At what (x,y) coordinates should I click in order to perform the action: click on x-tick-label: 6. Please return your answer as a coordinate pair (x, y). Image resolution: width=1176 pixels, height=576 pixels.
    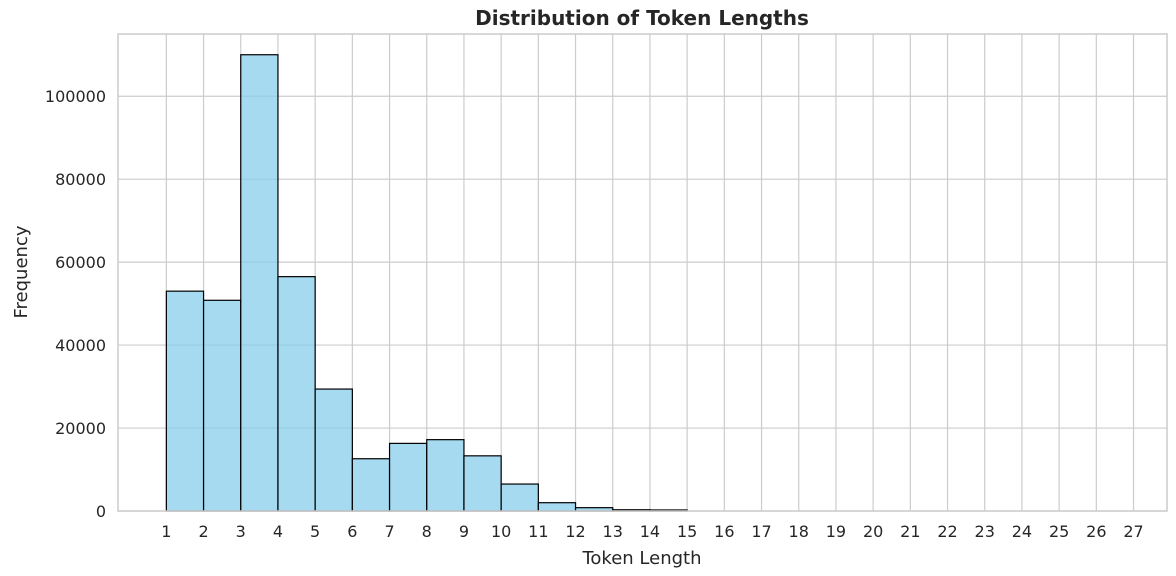
    Looking at the image, I should click on (352, 531).